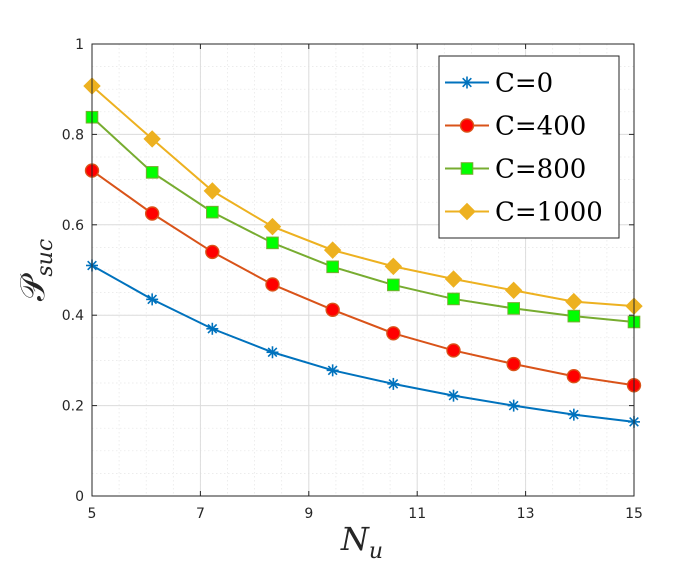 The height and width of the screenshot is (565, 700). Describe the element at coordinates (33, 287) in the screenshot. I see `y-axis-title-main: 𝒫` at that location.